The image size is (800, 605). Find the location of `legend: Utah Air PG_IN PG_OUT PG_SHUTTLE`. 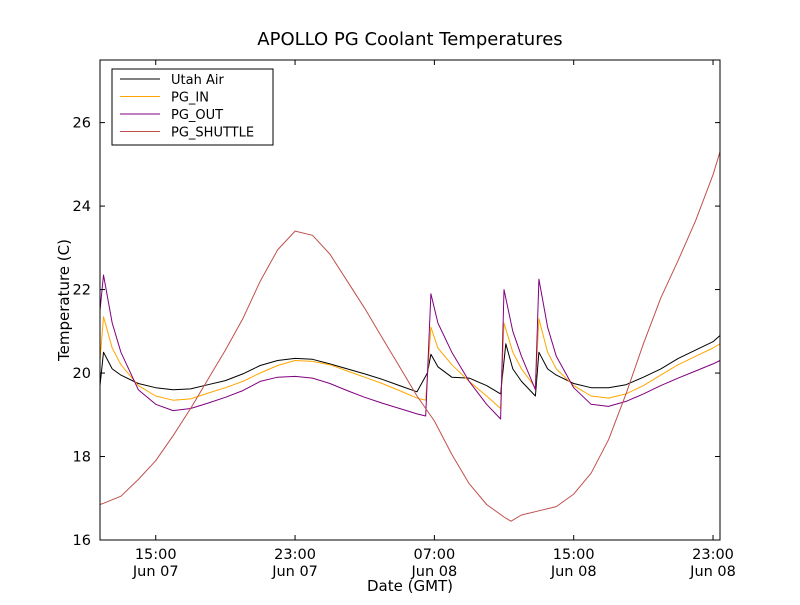

legend: Utah Air PG_IN PG_OUT PG_SHUTTLE is located at coordinates (192, 107).